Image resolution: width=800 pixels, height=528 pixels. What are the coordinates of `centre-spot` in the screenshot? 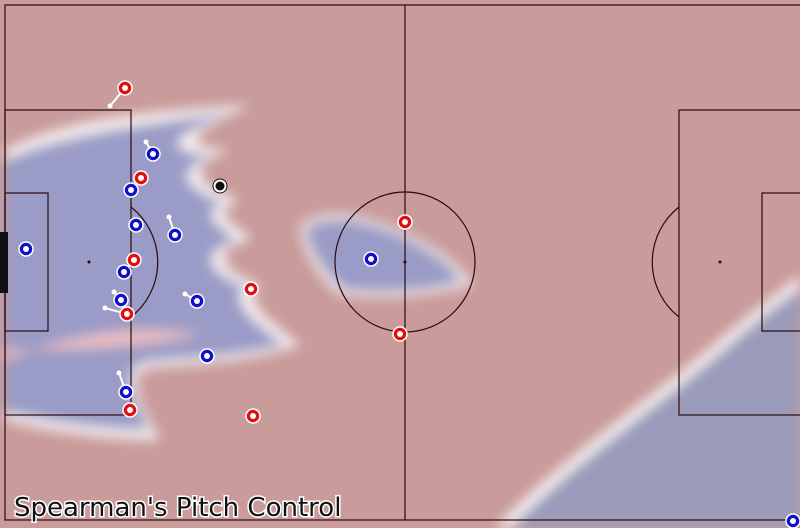 It's located at (405, 262).